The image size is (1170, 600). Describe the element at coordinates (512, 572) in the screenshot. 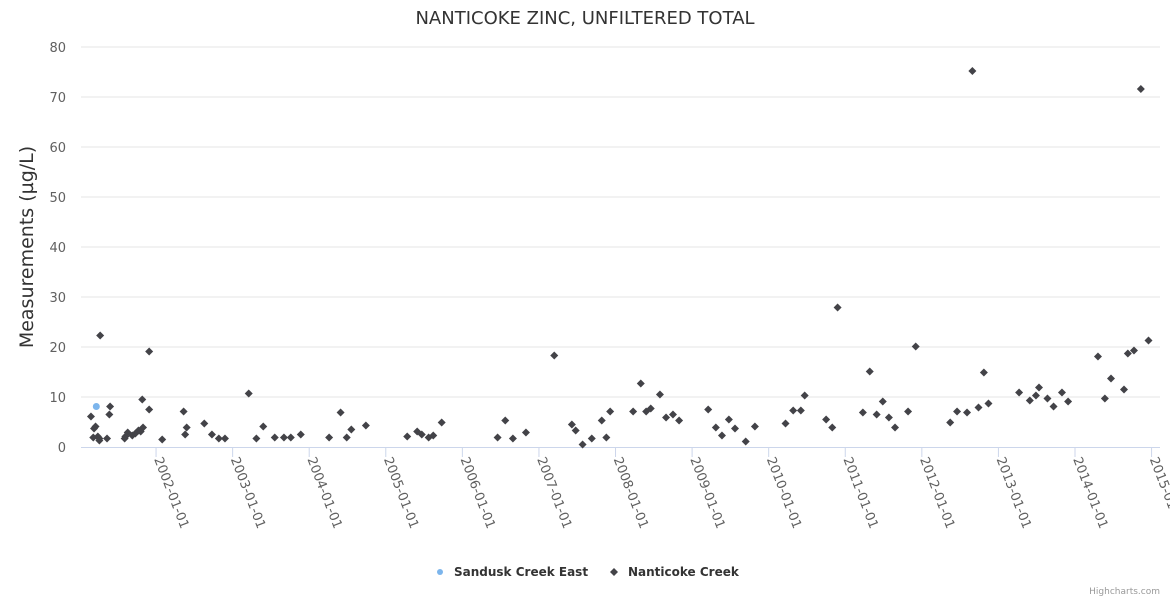

I see `legend-item-sandusk-creek-east: Sandusk Creek East` at that location.